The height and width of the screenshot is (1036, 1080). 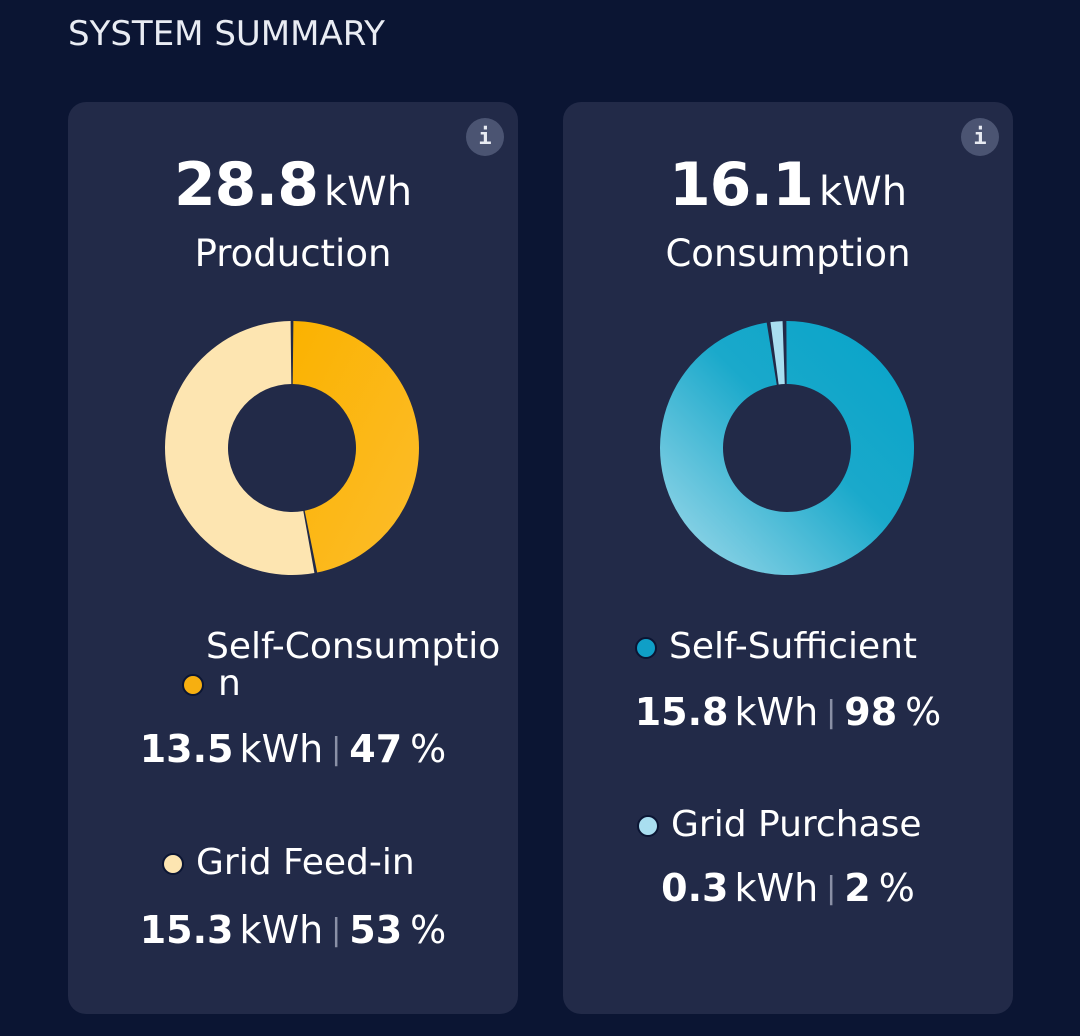 What do you see at coordinates (796, 824) in the screenshot?
I see `legend-grid-purchase-label: Grid Purchase` at bounding box center [796, 824].